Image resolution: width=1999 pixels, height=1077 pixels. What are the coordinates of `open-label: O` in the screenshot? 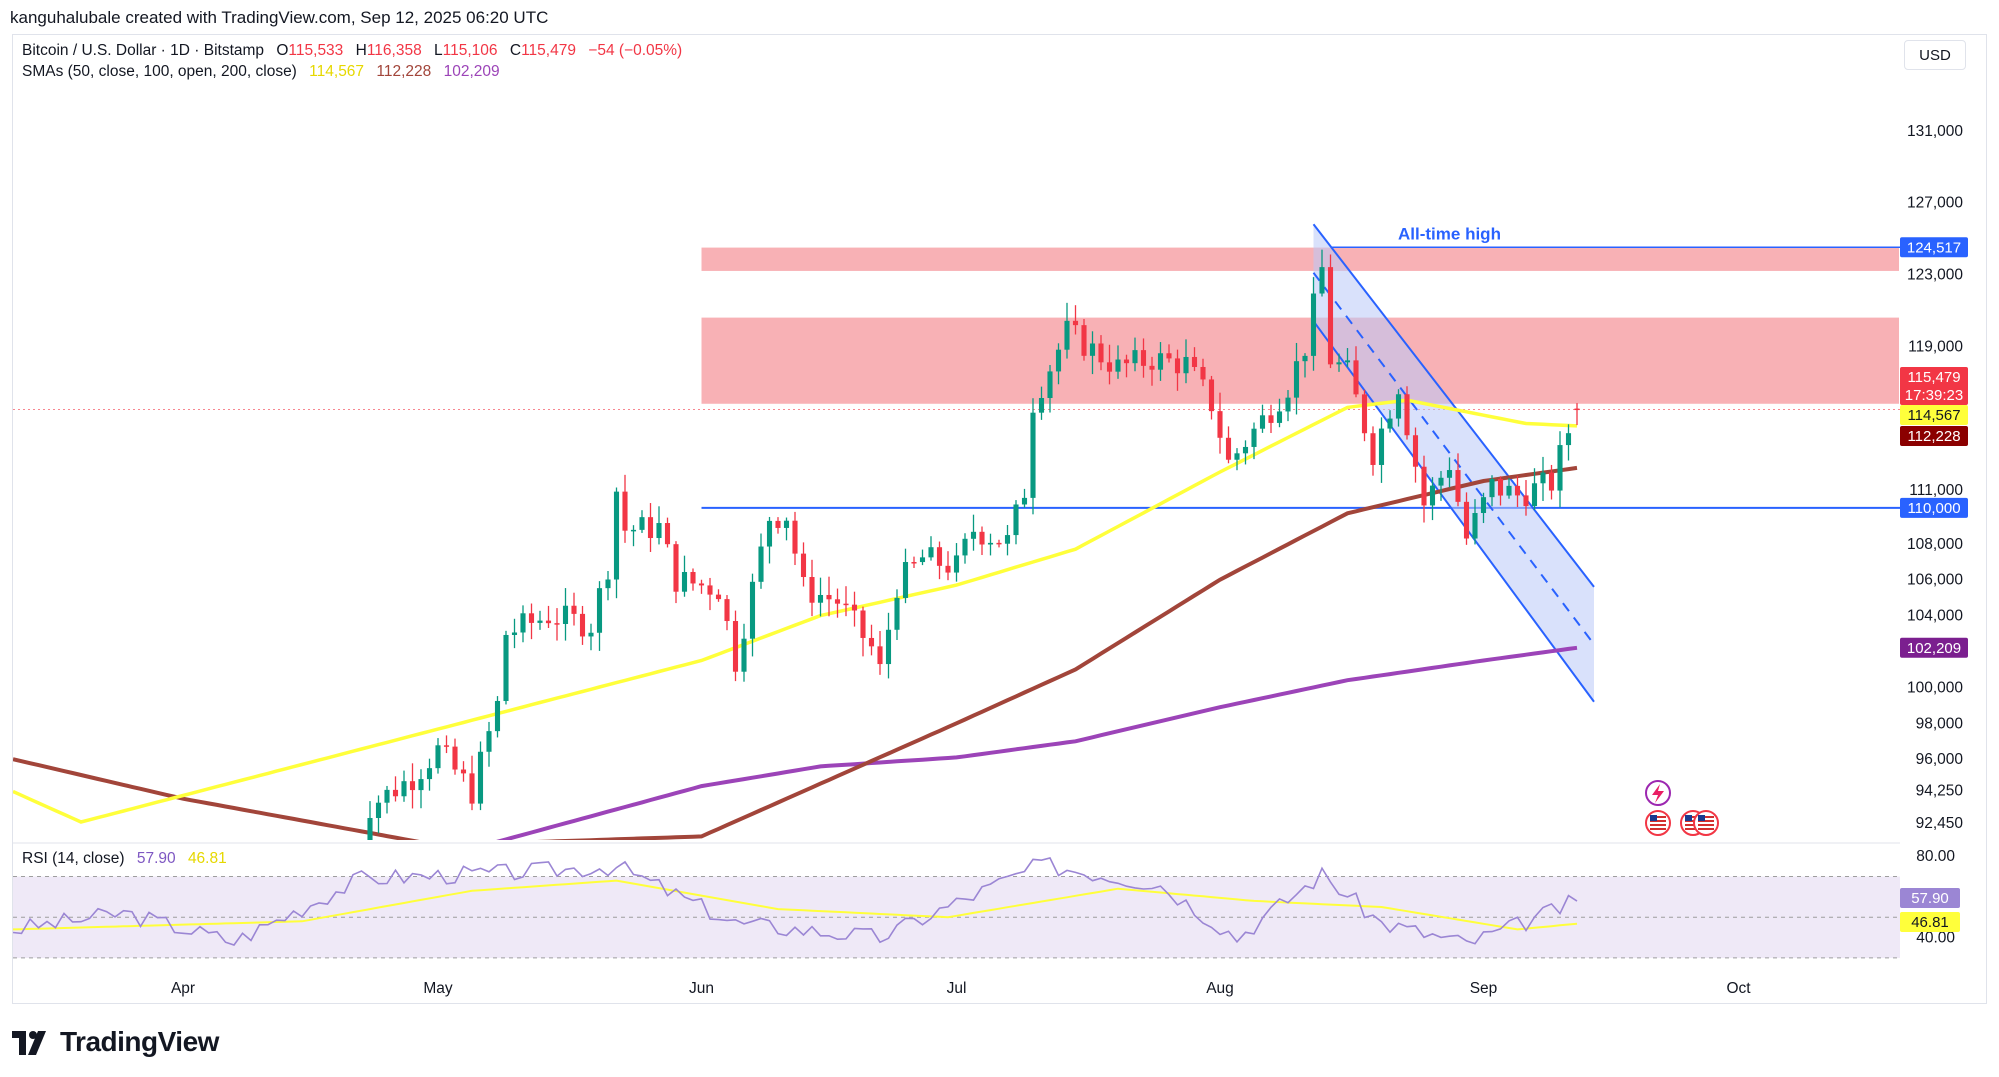 It's located at (282, 50).